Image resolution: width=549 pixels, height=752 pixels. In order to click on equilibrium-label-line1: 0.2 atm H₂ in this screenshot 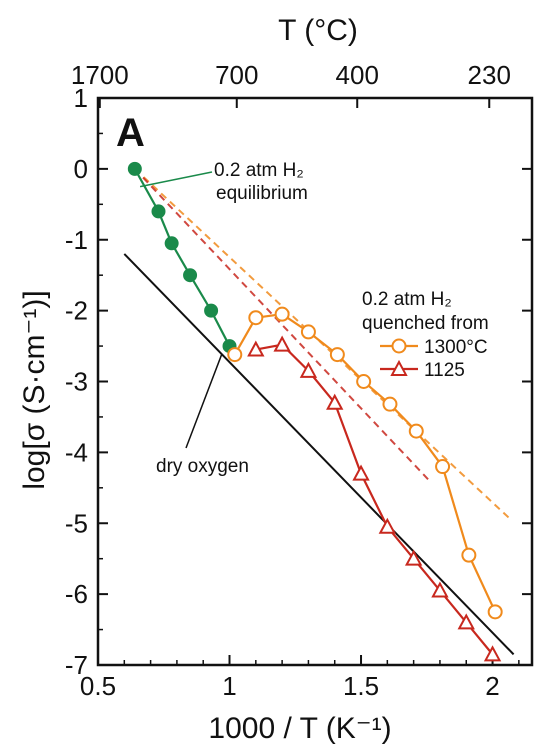, I will do `click(259, 170)`.